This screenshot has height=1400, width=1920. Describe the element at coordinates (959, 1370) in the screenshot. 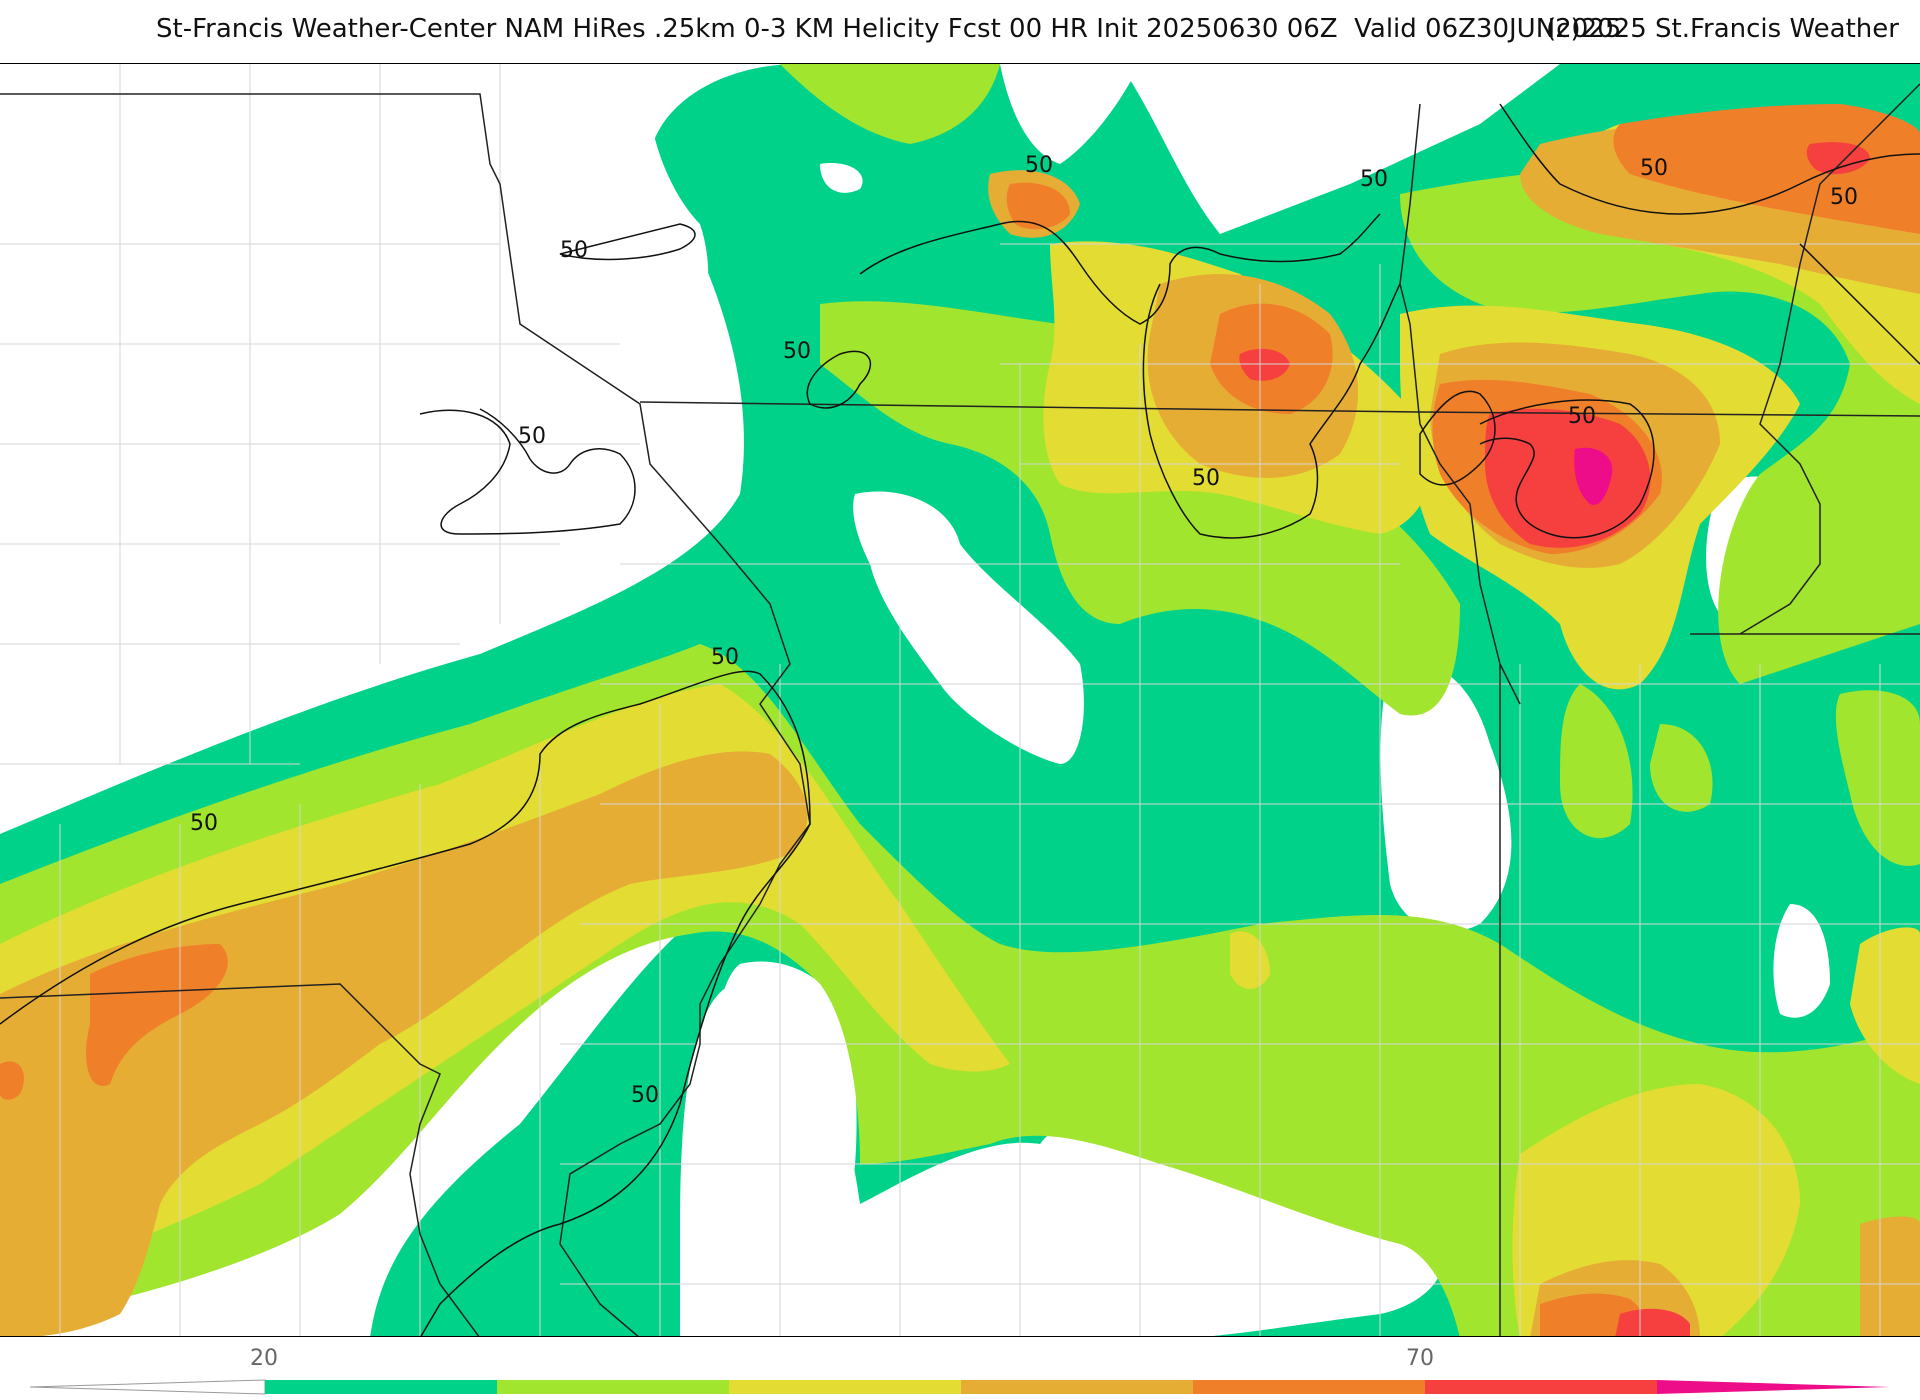

I see `colorbar-legend: 20 70` at that location.